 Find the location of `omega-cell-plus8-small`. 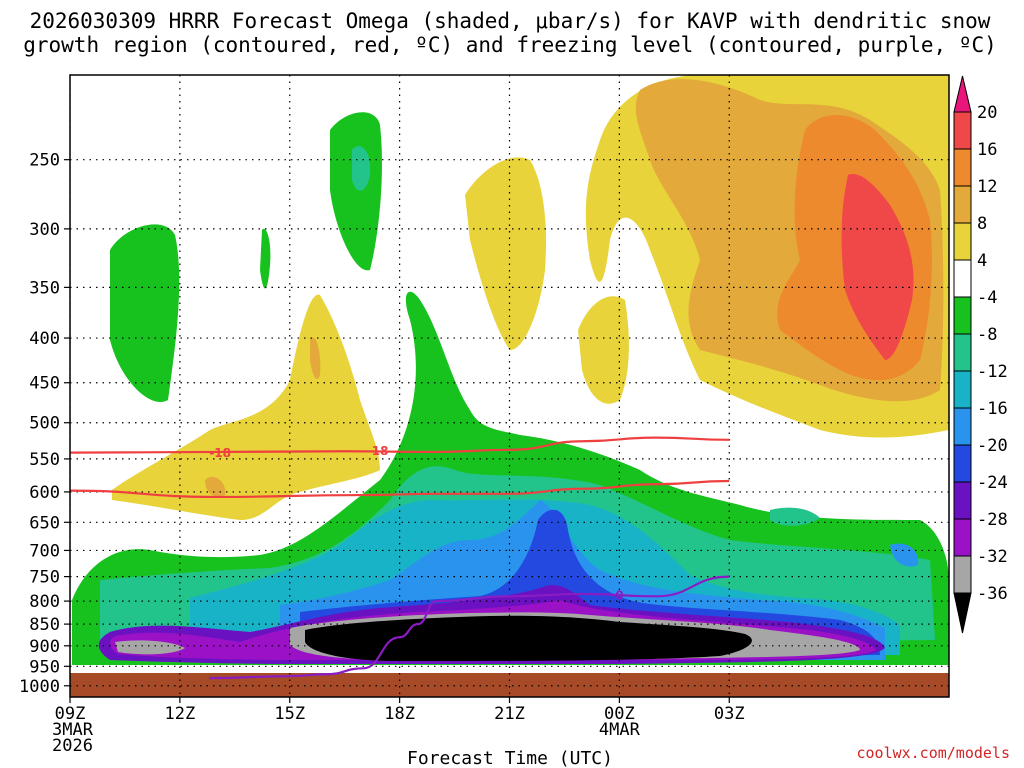

omega-cell-plus8-small is located at coordinates (756, 191).